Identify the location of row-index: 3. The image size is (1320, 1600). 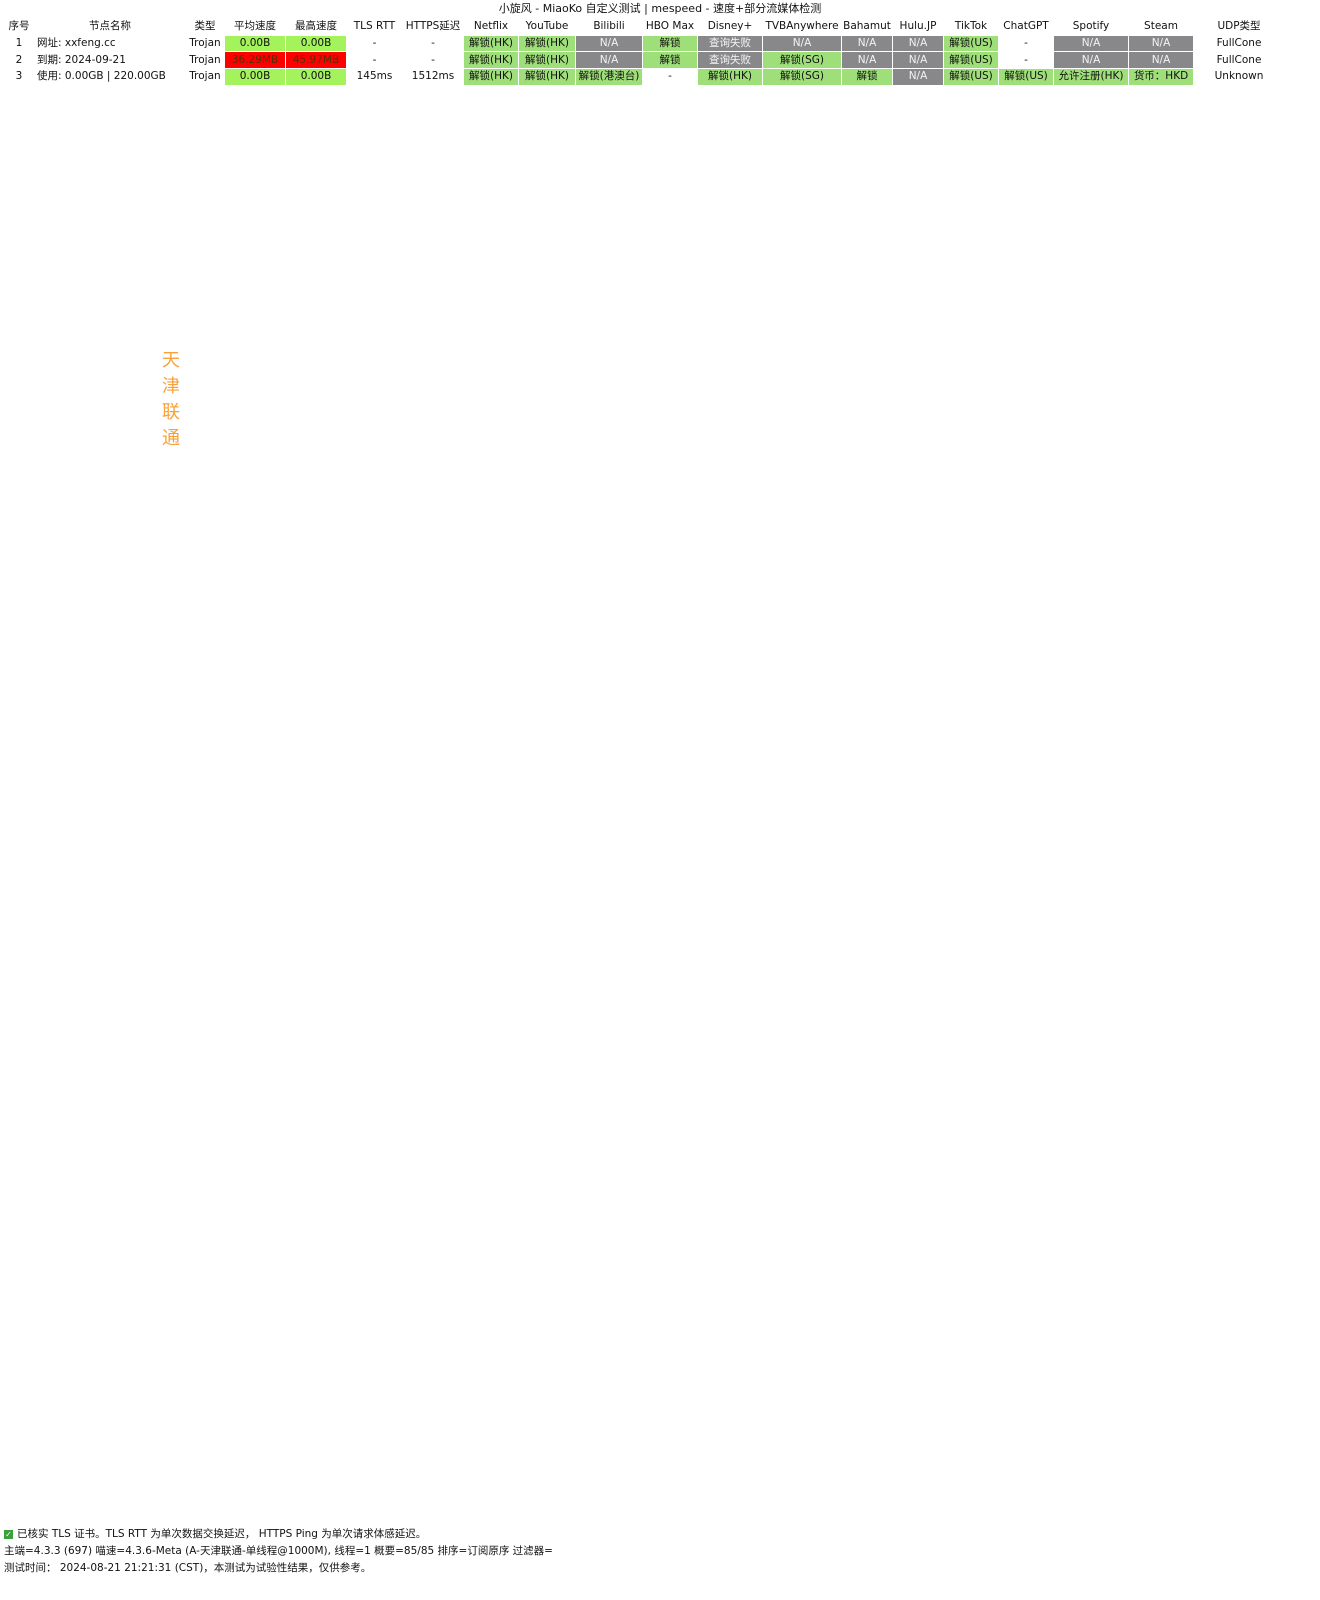
(19, 77).